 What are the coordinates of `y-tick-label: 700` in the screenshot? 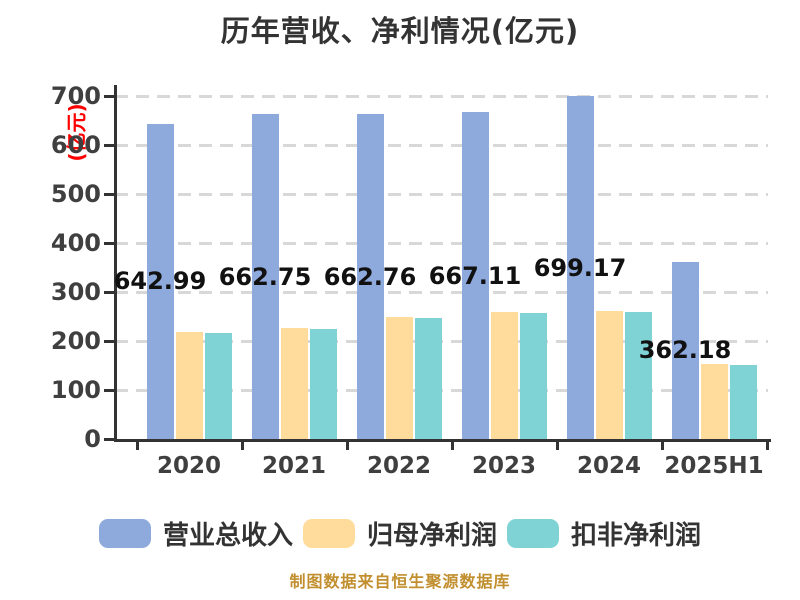 It's located at (75, 96).